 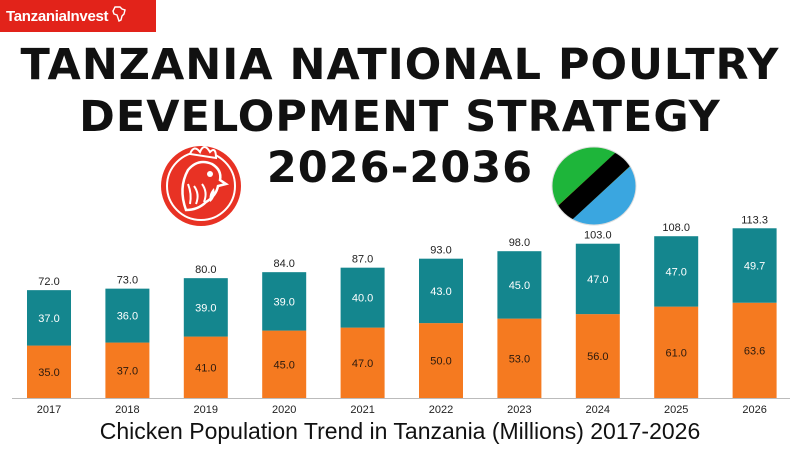 I want to click on total-label: 98.0, so click(x=519, y=243).